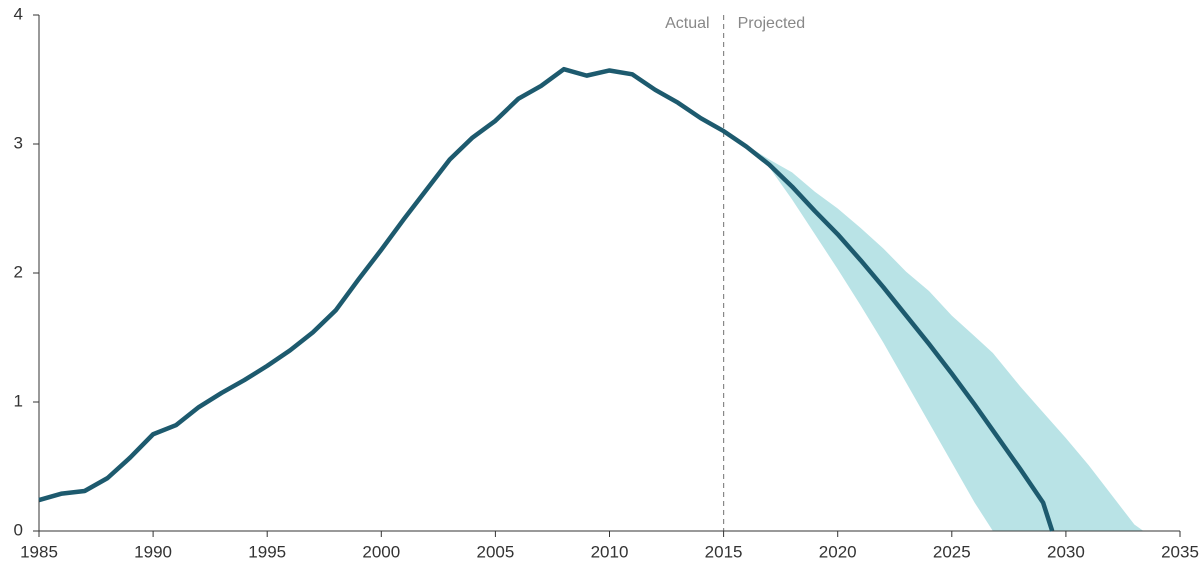  Describe the element at coordinates (687, 23) in the screenshot. I see `annotation: Actual` at that location.